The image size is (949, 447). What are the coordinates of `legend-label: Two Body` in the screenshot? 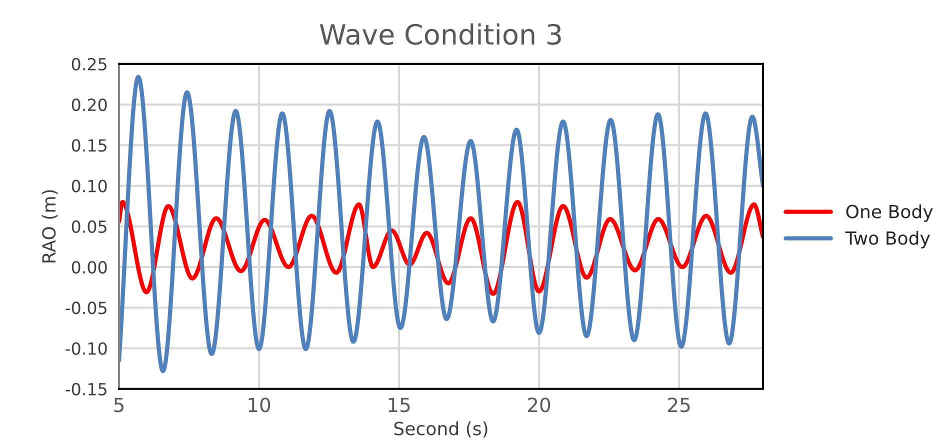 It's located at (887, 239).